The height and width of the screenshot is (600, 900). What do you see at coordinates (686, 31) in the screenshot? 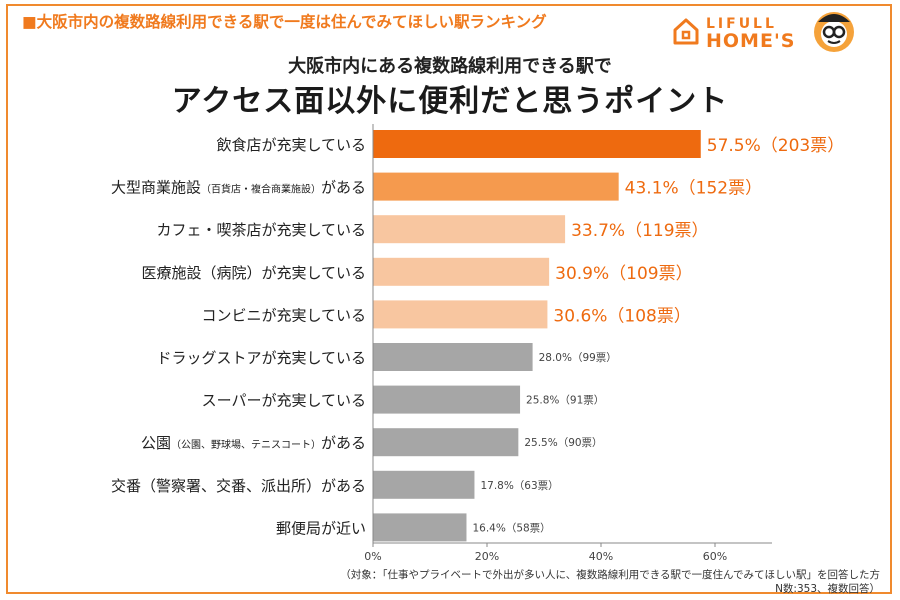
I see `house-icon` at bounding box center [686, 31].